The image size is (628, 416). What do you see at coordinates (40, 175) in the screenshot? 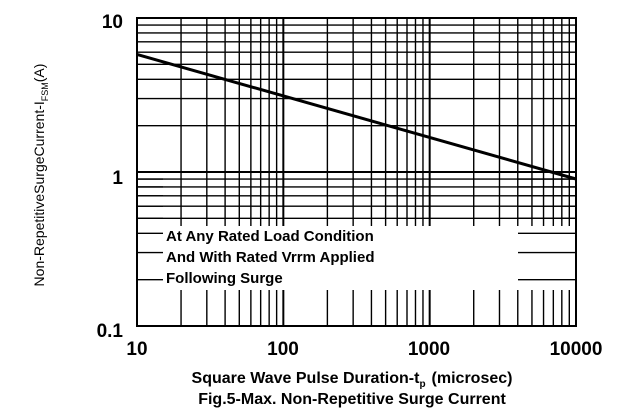
I see `y-axis-label: Non-RepetitiveSurgeCurrent-IFSM(A)` at bounding box center [40, 175].